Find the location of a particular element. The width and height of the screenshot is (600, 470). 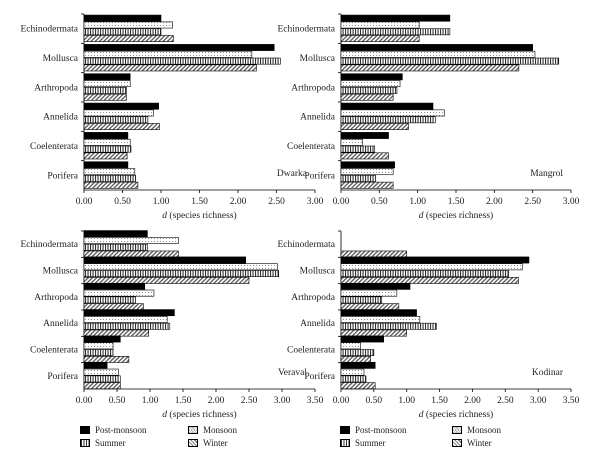

bar-dwarka-arthropoda-summer is located at coordinates (105, 90).